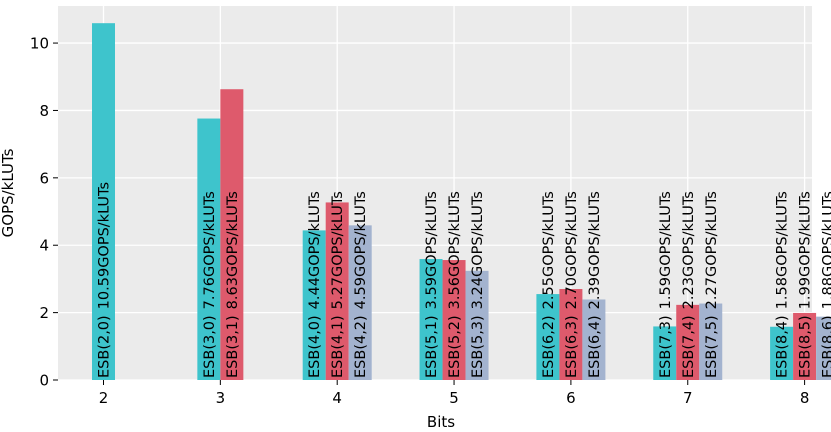 This screenshot has height=432, width=831. What do you see at coordinates (44, 111) in the screenshot?
I see `y-tick-label: 8` at bounding box center [44, 111].